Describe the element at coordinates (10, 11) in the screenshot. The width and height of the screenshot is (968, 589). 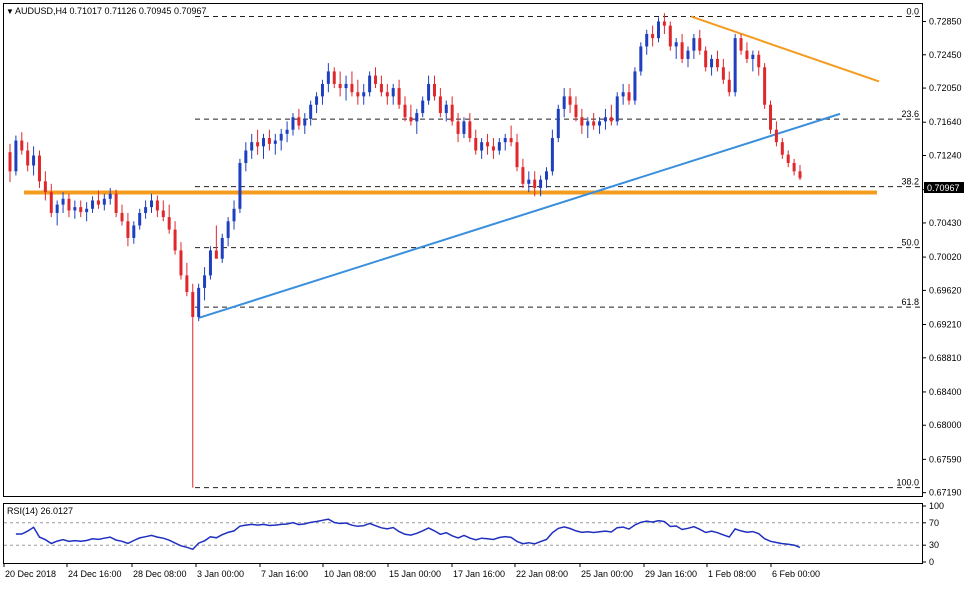
I see `chart-header-arrow: ▼` at that location.